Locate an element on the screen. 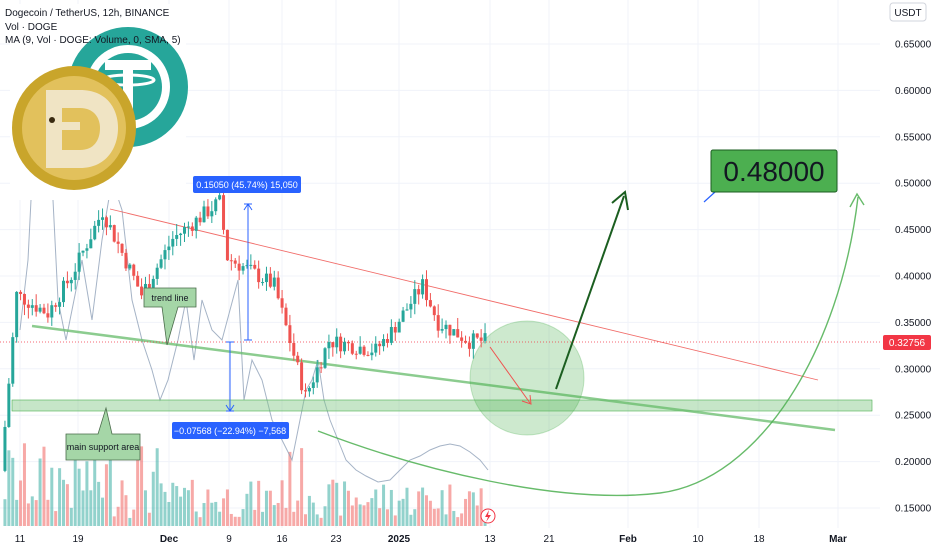 The height and width of the screenshot is (550, 932). target-price-label: 0.48000 is located at coordinates (773, 171).